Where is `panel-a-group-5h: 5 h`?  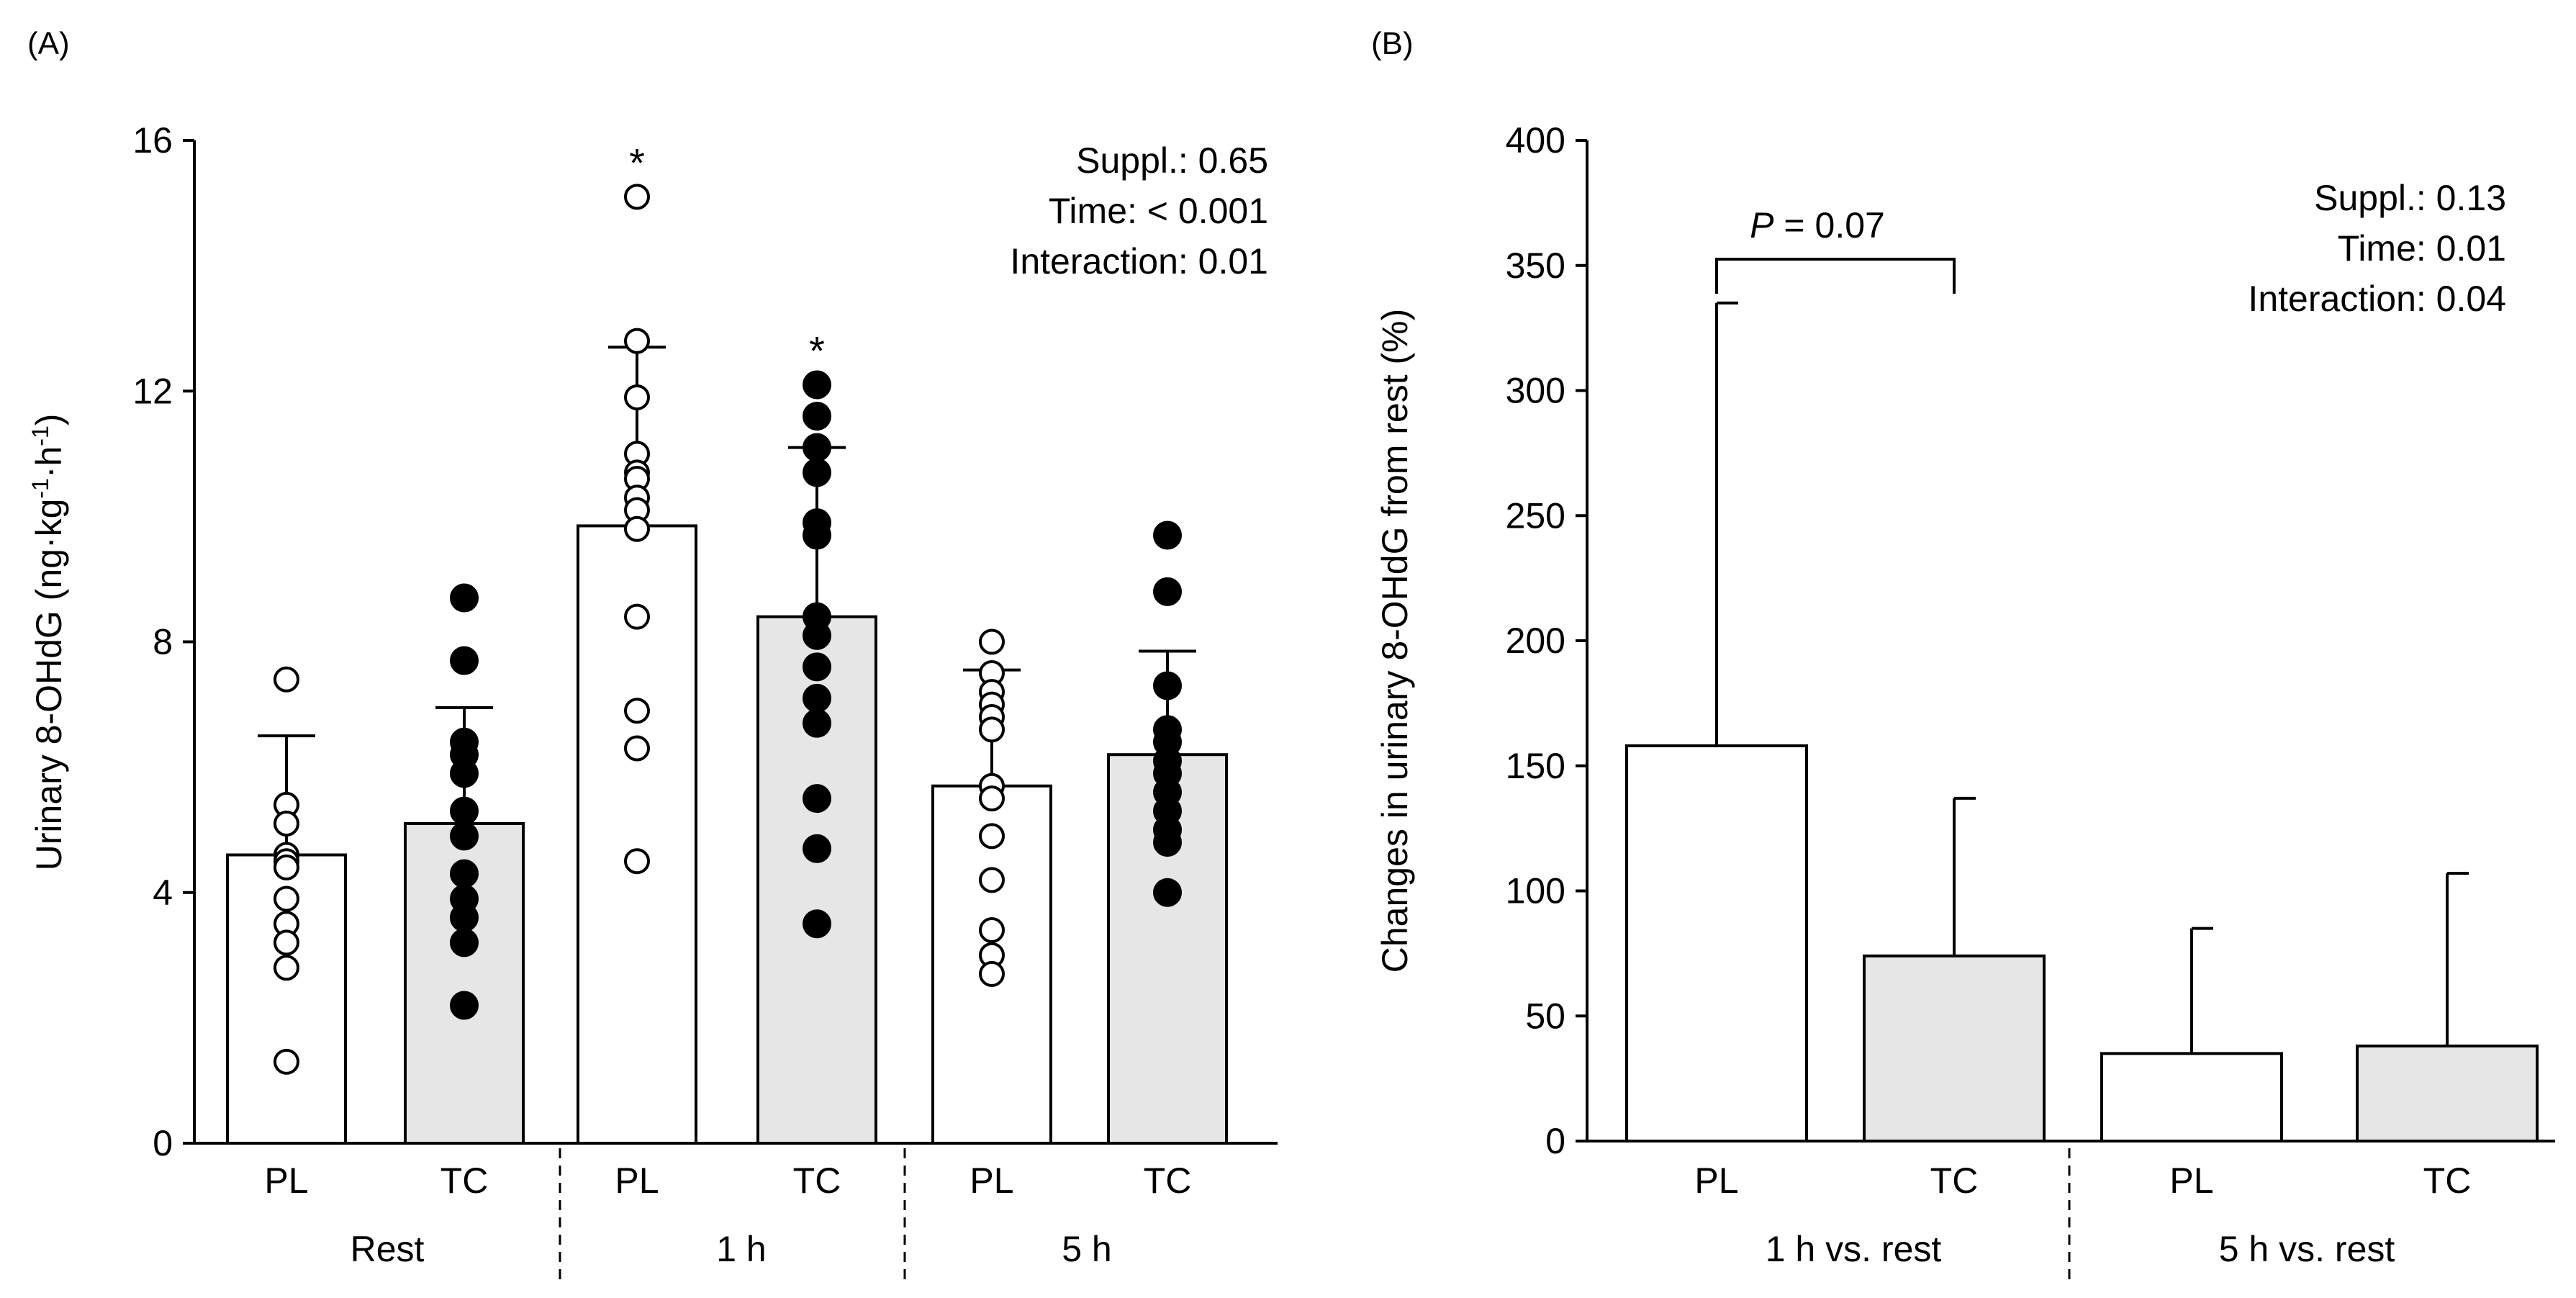
panel-a-group-5h: 5 h is located at coordinates (1087, 1249).